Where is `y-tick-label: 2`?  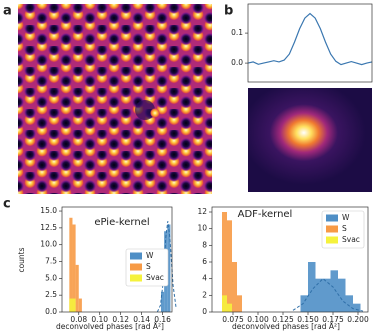 y-tick-label: 2 is located at coordinates (204, 294).